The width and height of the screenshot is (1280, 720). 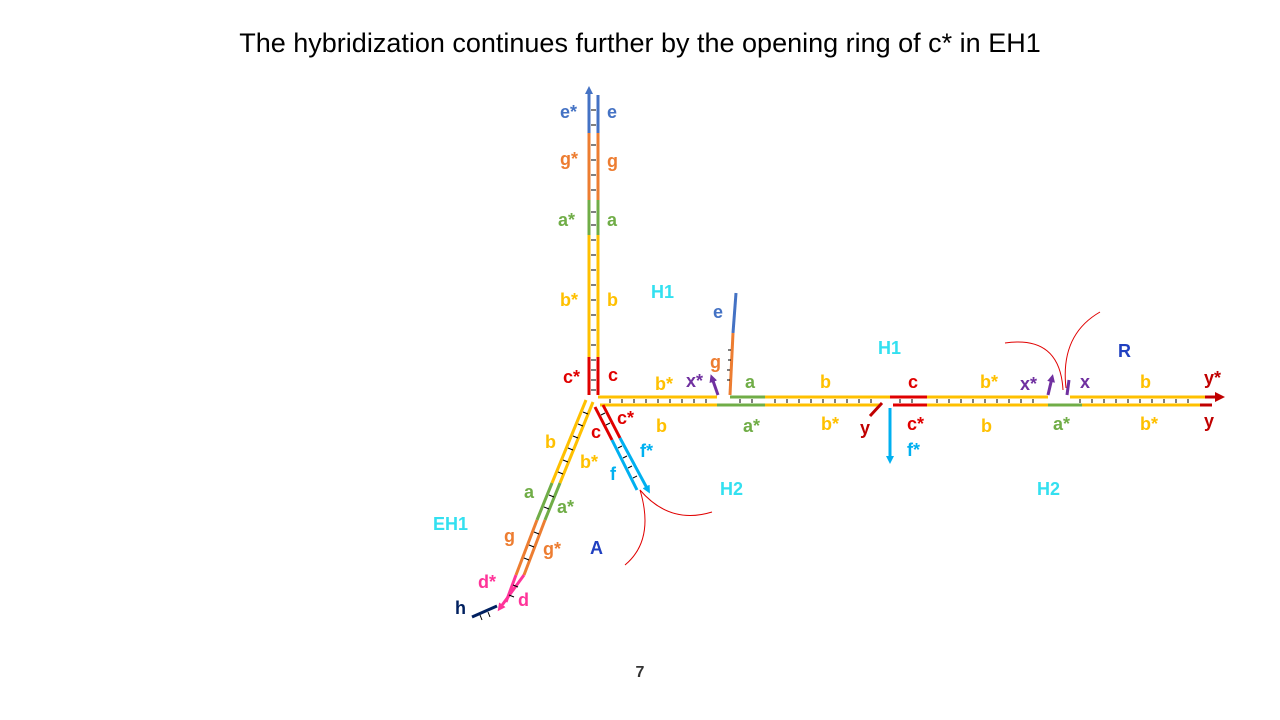 I want to click on label-b-star-bottom-2: b*, so click(x=1149, y=424).